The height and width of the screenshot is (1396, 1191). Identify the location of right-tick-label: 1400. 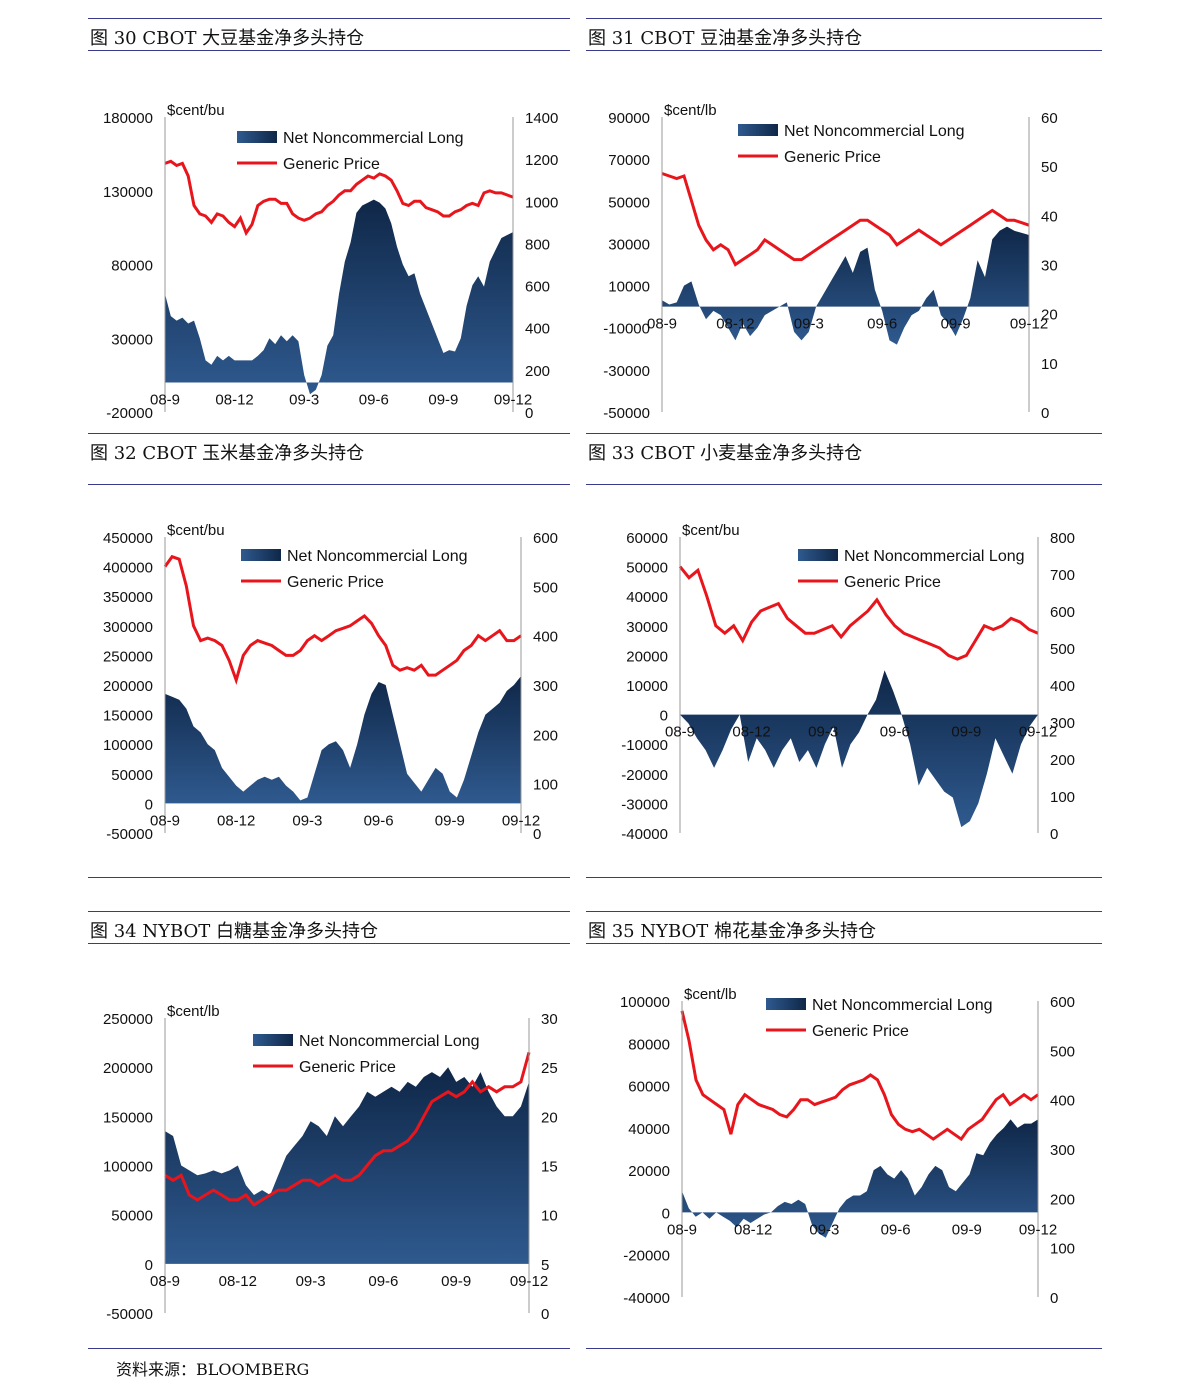
(541, 118).